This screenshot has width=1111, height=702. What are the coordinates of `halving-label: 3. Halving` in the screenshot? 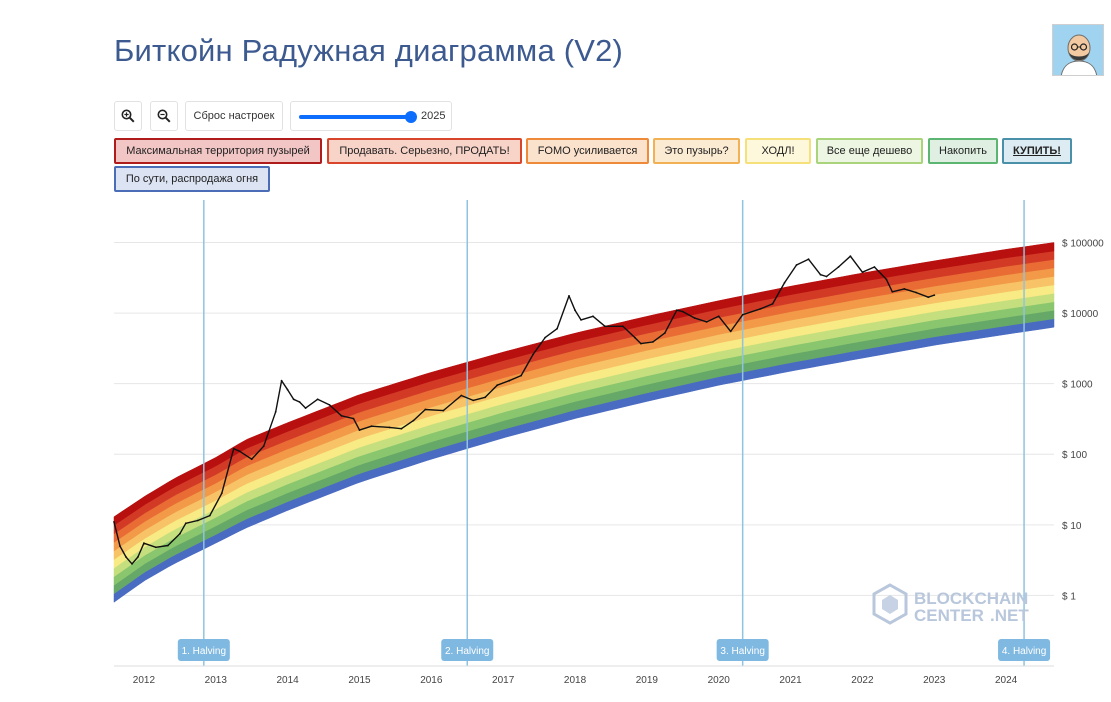 It's located at (742, 651).